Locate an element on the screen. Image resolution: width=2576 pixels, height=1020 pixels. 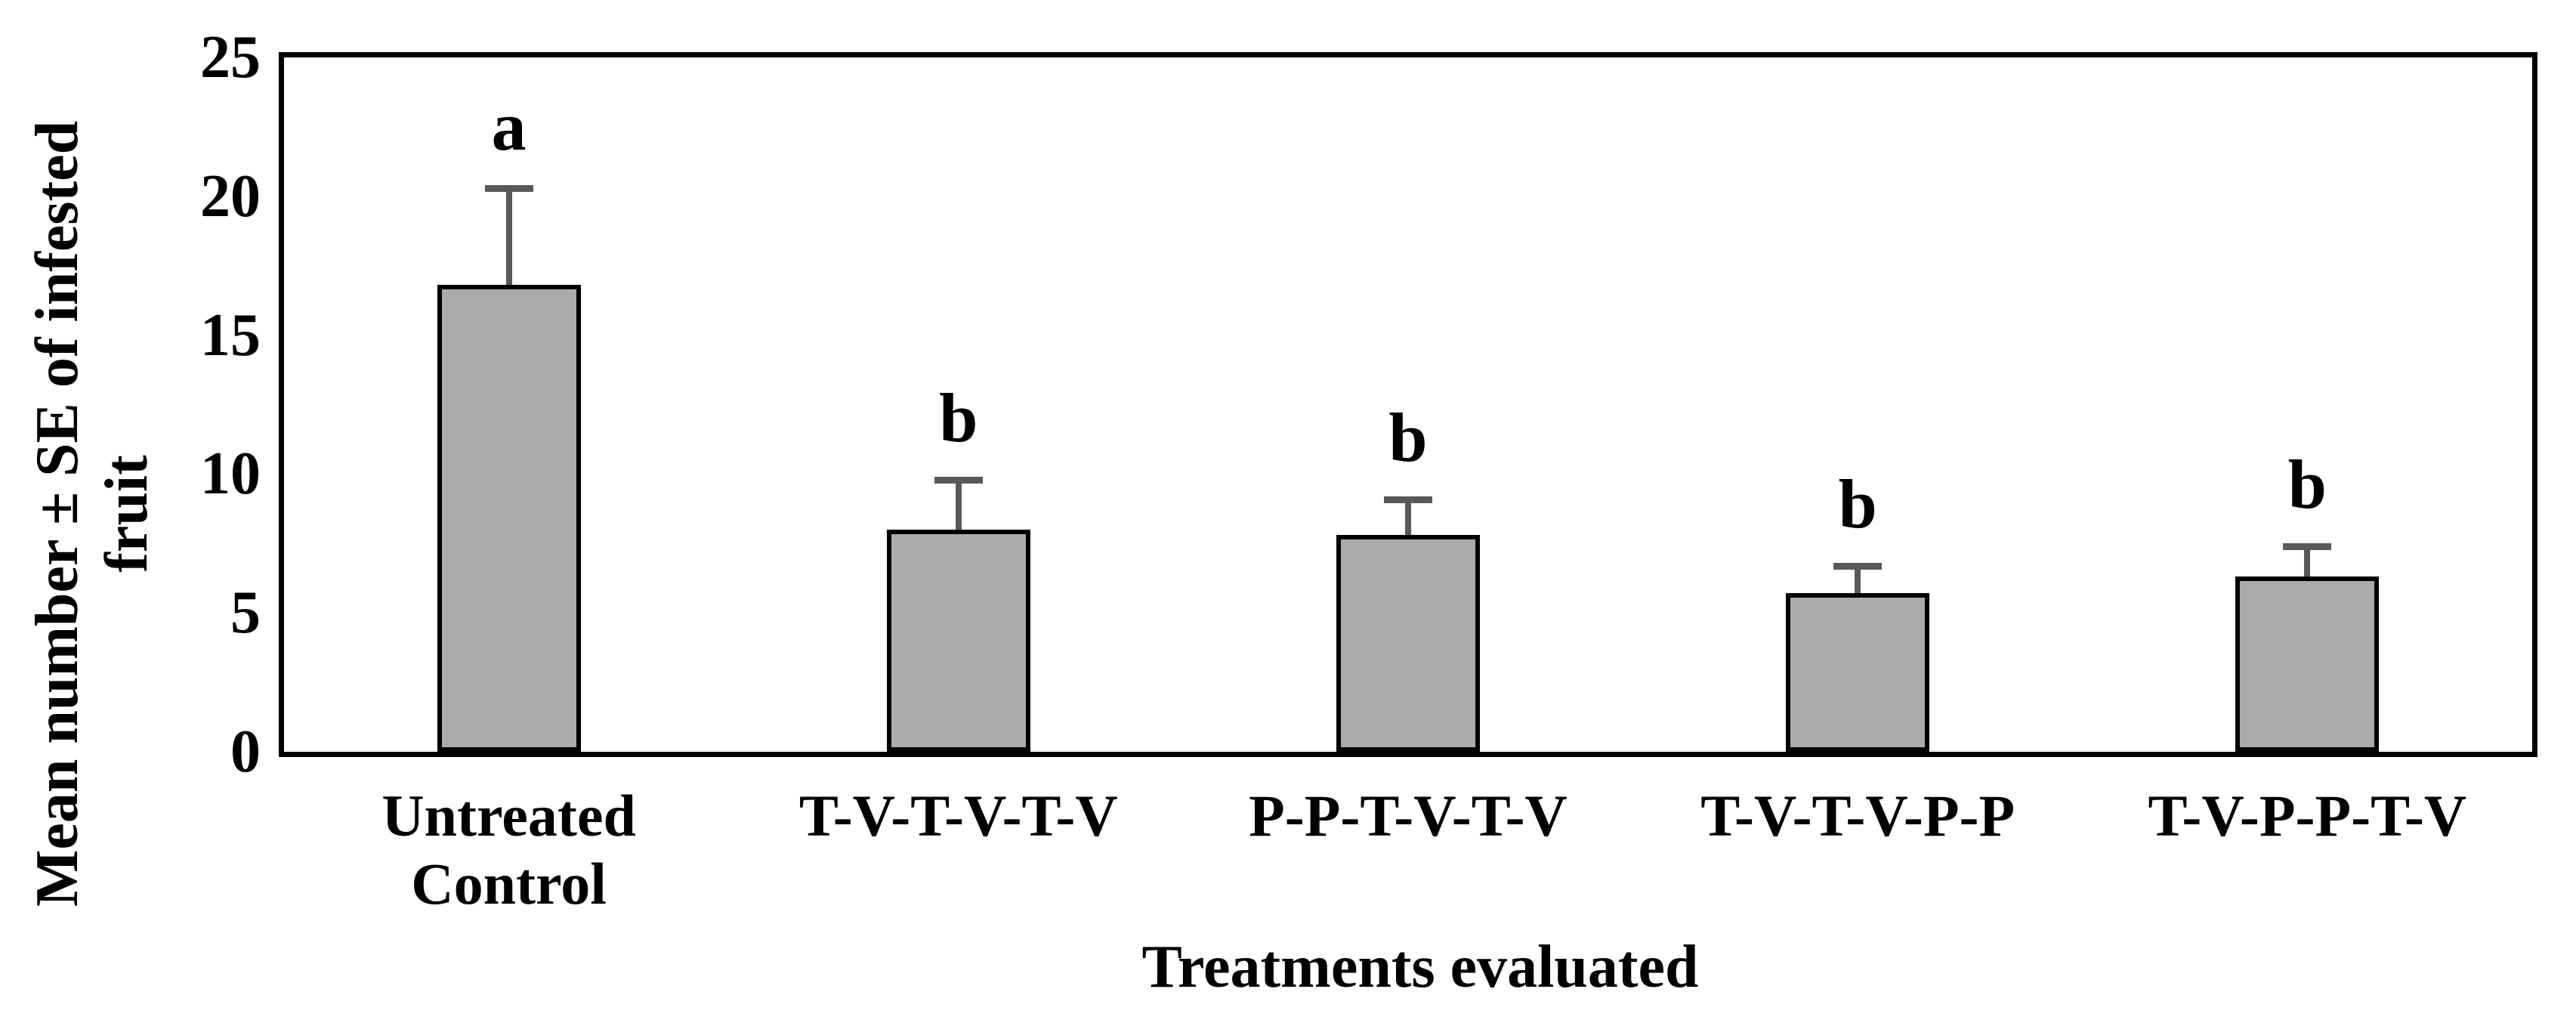
y-tick-label: 25 is located at coordinates (230, 57).